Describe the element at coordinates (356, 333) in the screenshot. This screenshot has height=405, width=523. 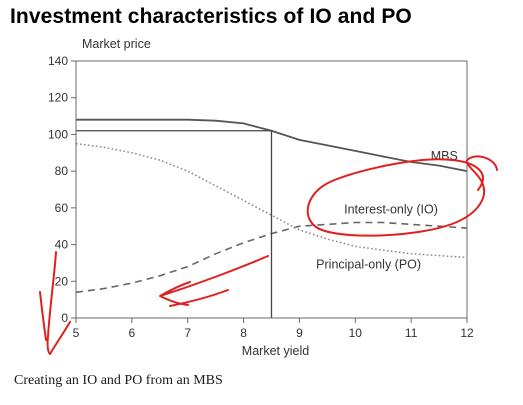
I see `x-tick-label: 10` at that location.